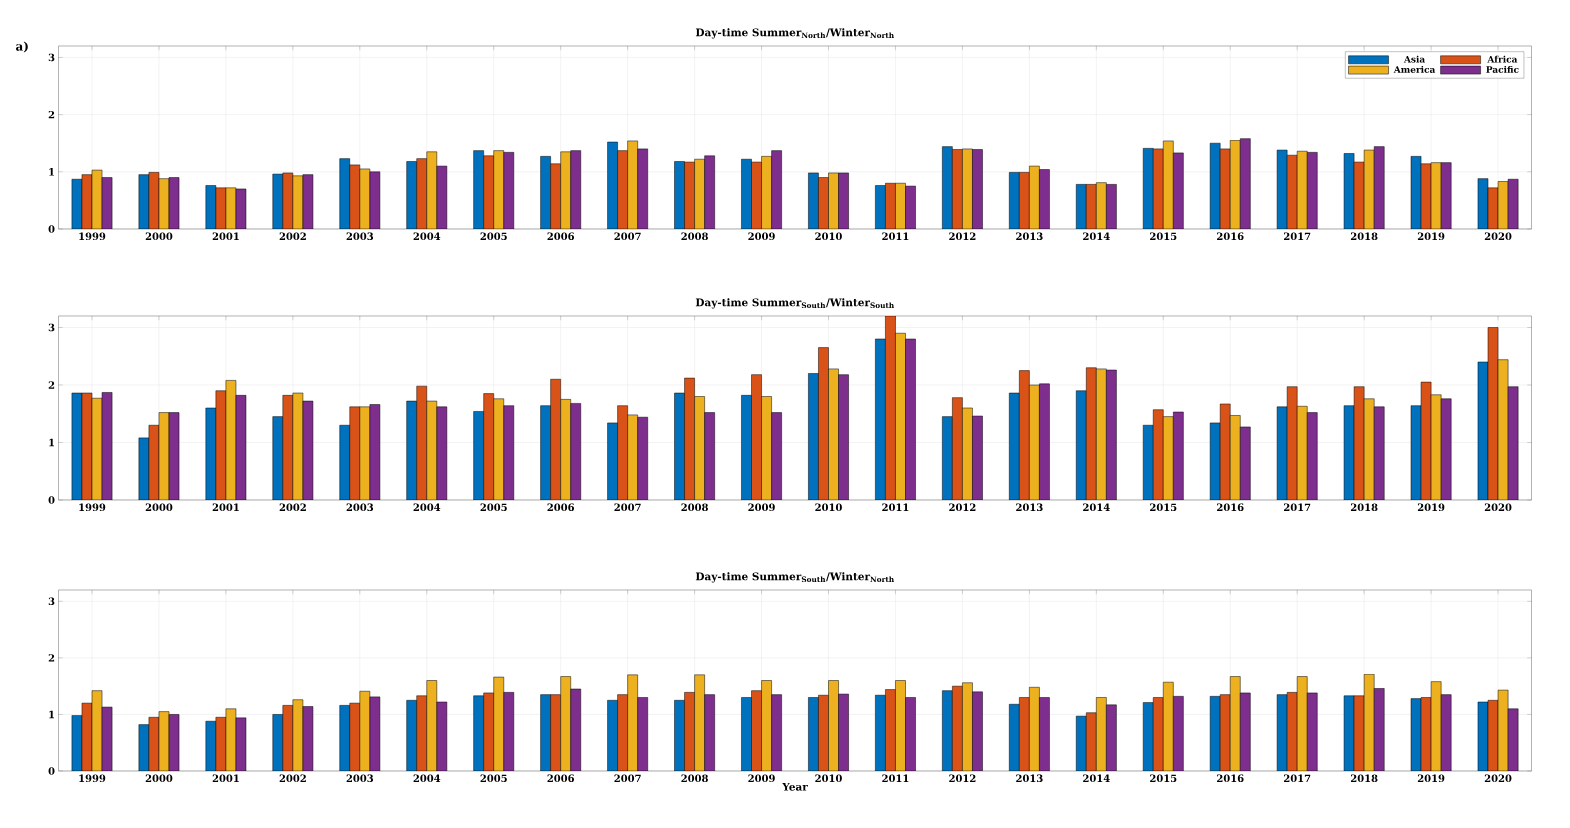 The height and width of the screenshot is (828, 1570). What do you see at coordinates (22, 47) in the screenshot?
I see `text: a)` at bounding box center [22, 47].